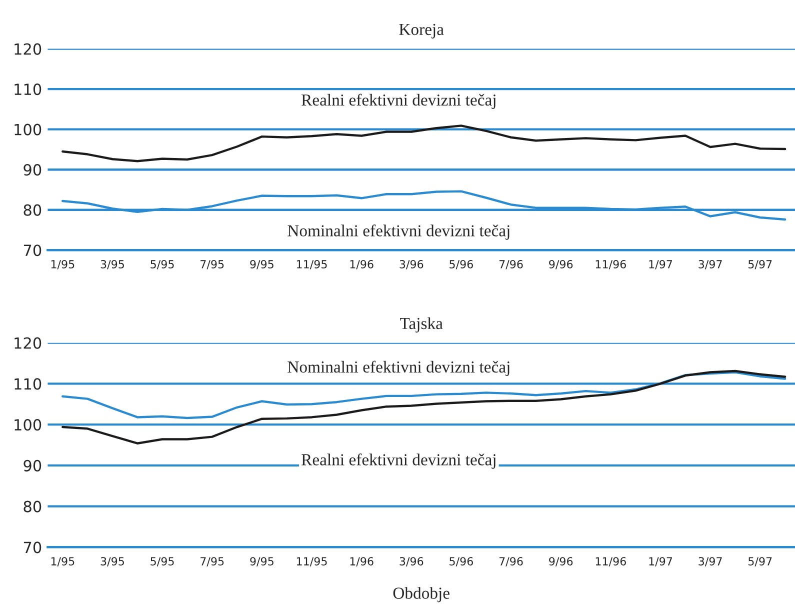 The height and width of the screenshot is (610, 795). Describe the element at coordinates (421, 324) in the screenshot. I see `chart-title: Tajska` at that location.